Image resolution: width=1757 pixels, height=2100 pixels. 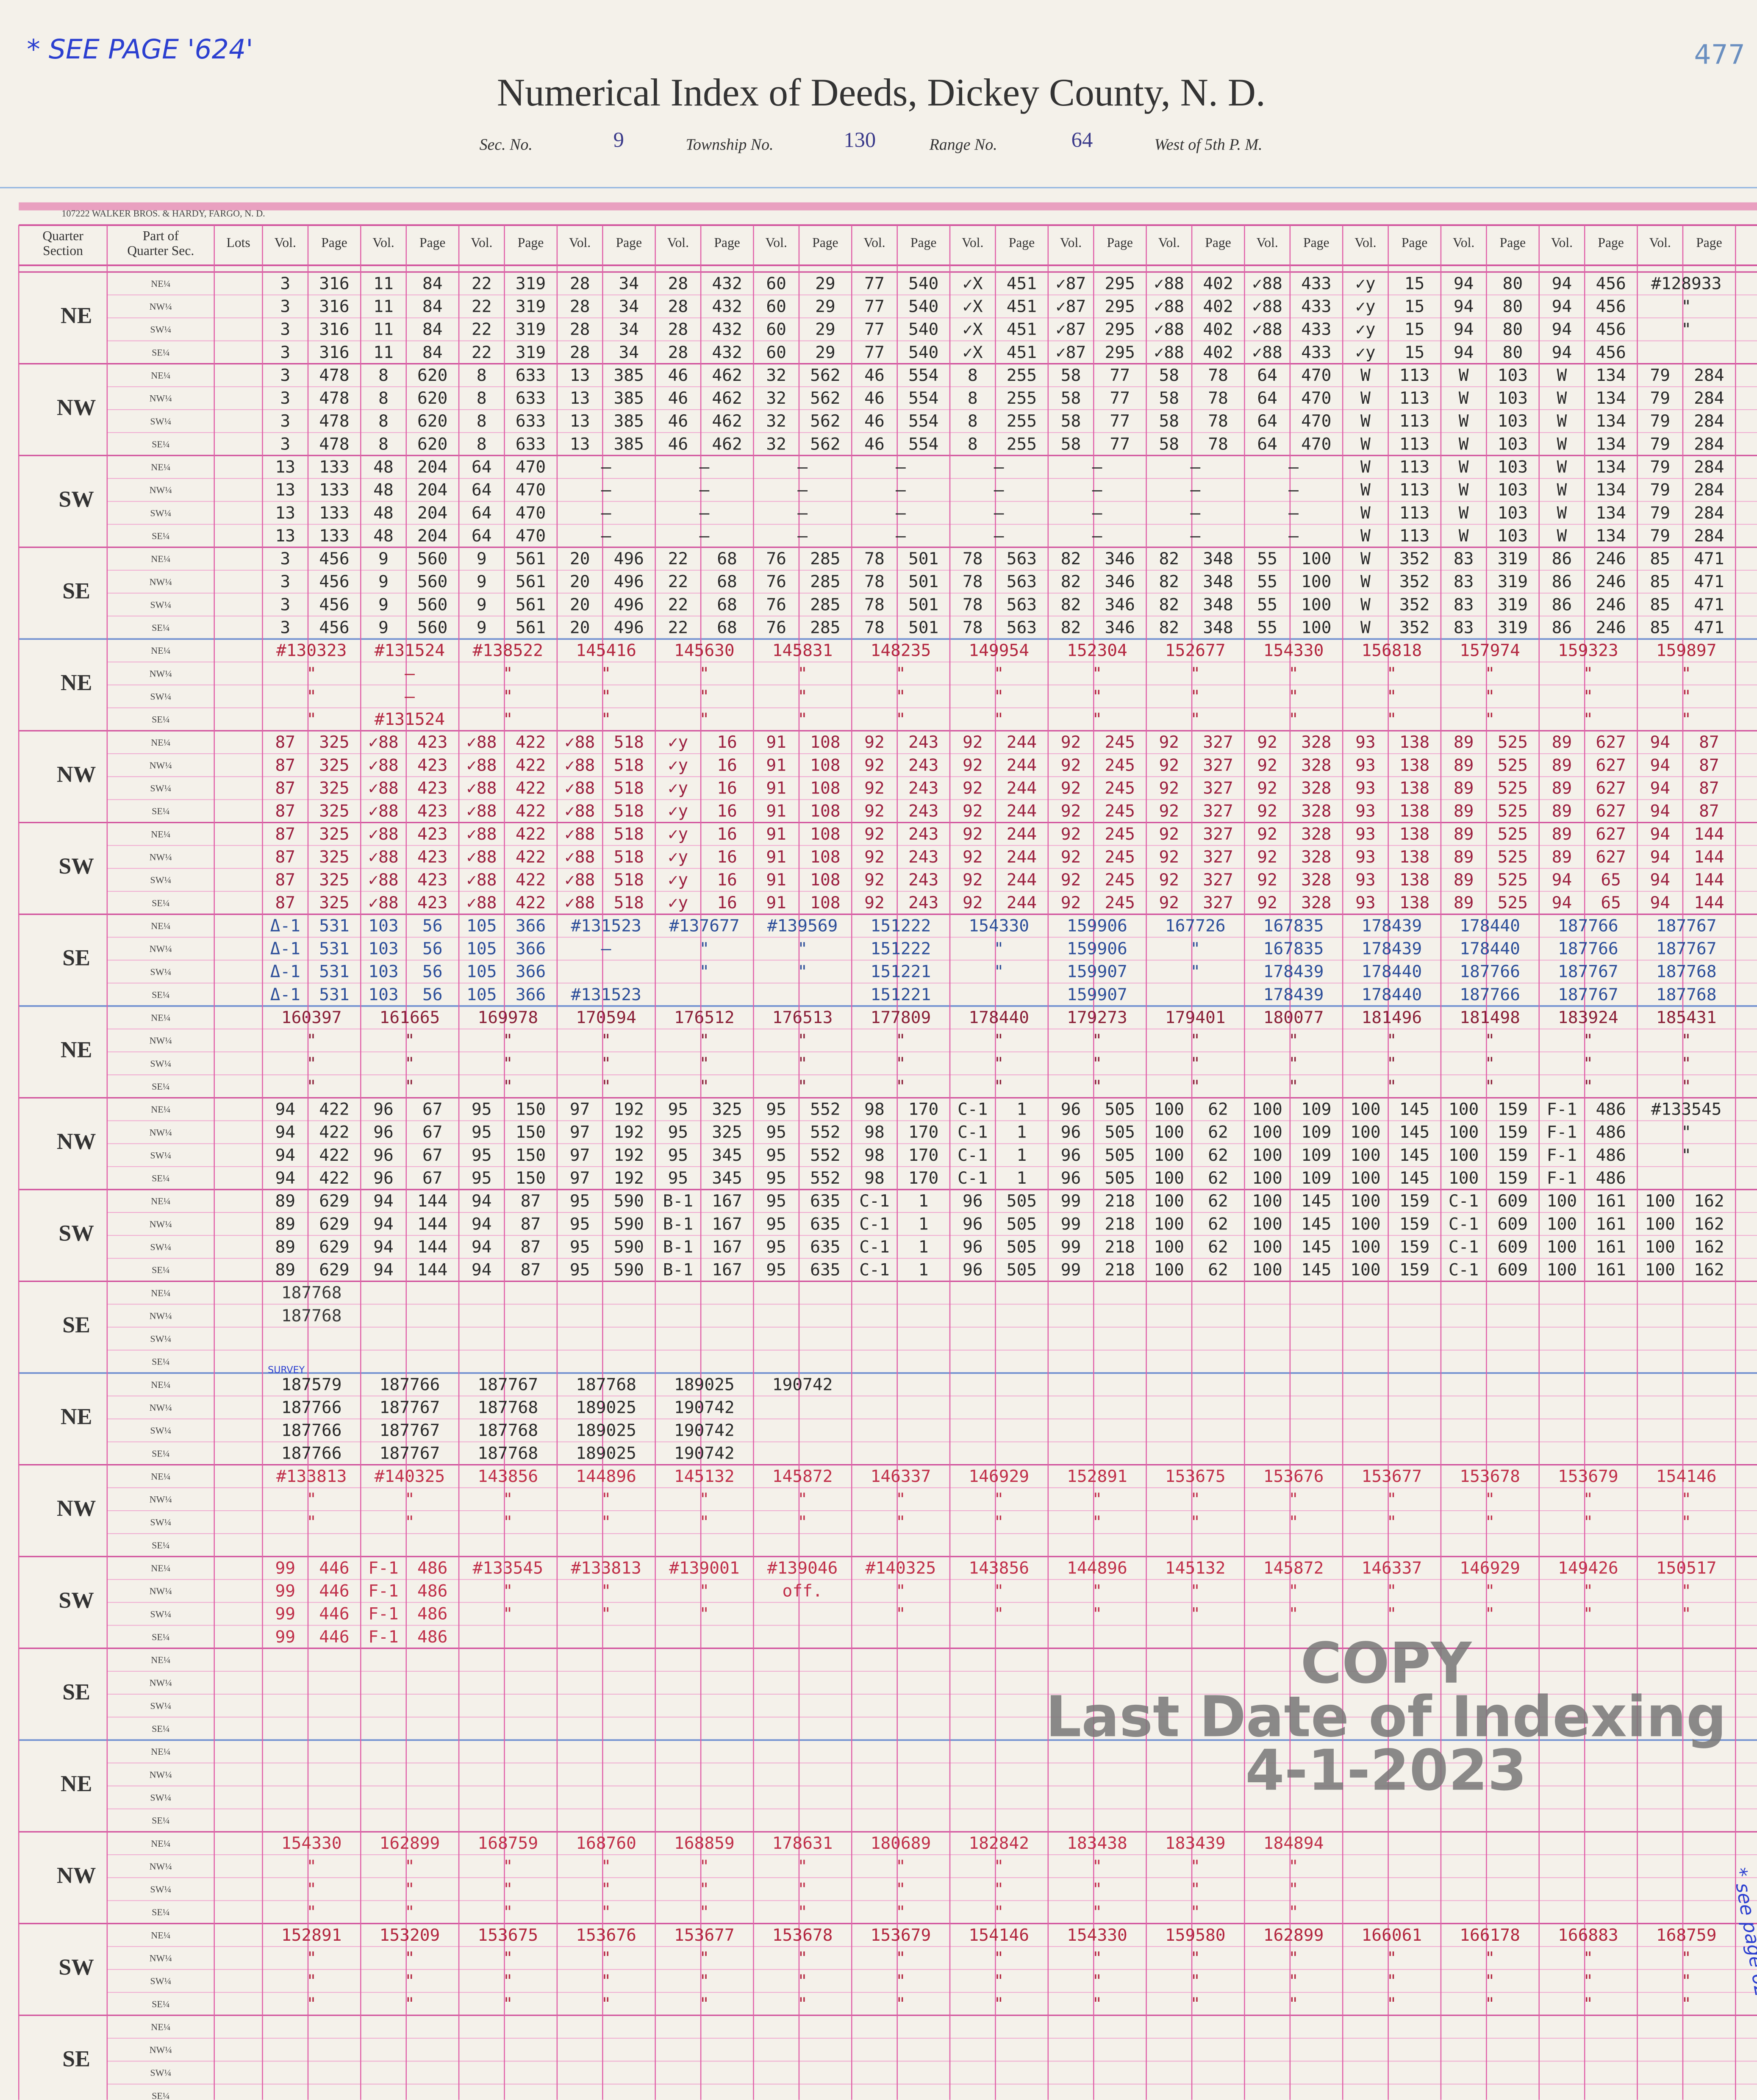 I want to click on cell-entry: 540, so click(x=923, y=306).